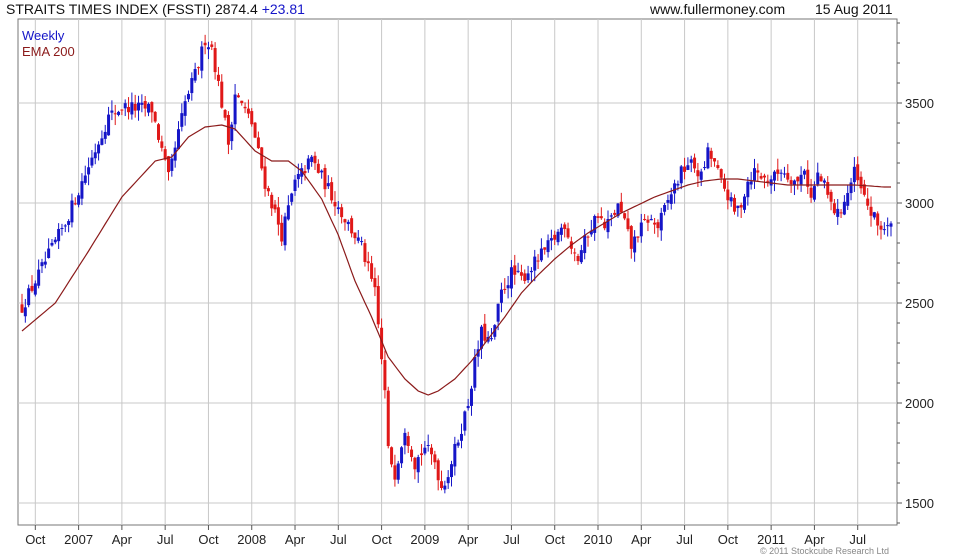  What do you see at coordinates (919, 203) in the screenshot?
I see `y-tick-label: 3000` at bounding box center [919, 203].